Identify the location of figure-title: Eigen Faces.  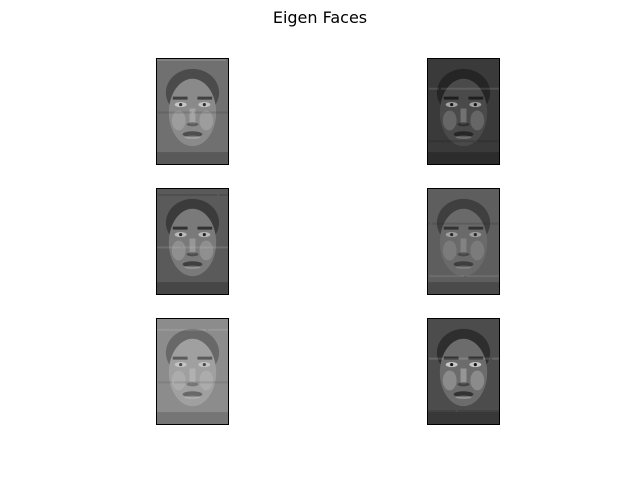
(320, 17).